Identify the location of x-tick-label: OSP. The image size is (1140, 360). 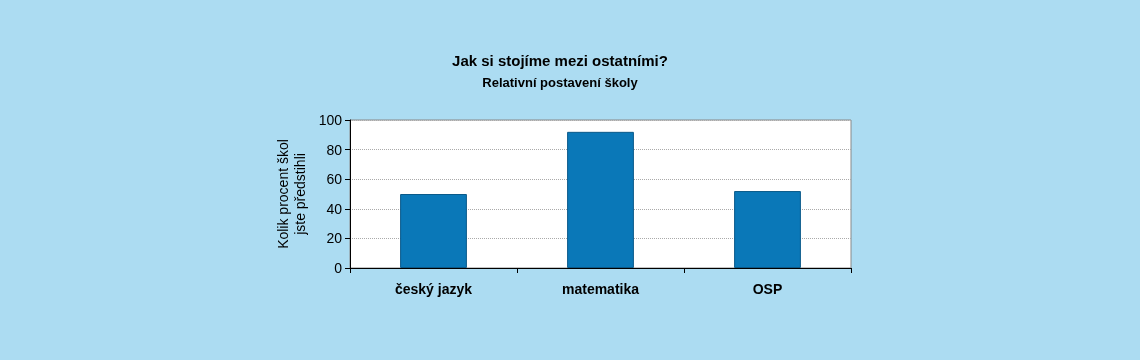
(767, 289).